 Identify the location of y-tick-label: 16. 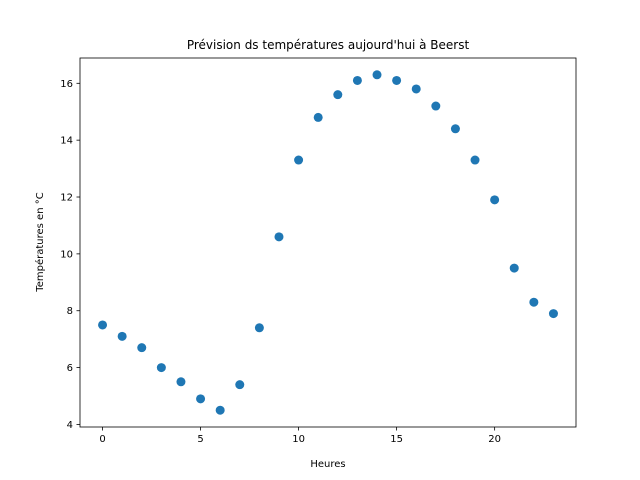
(66, 84).